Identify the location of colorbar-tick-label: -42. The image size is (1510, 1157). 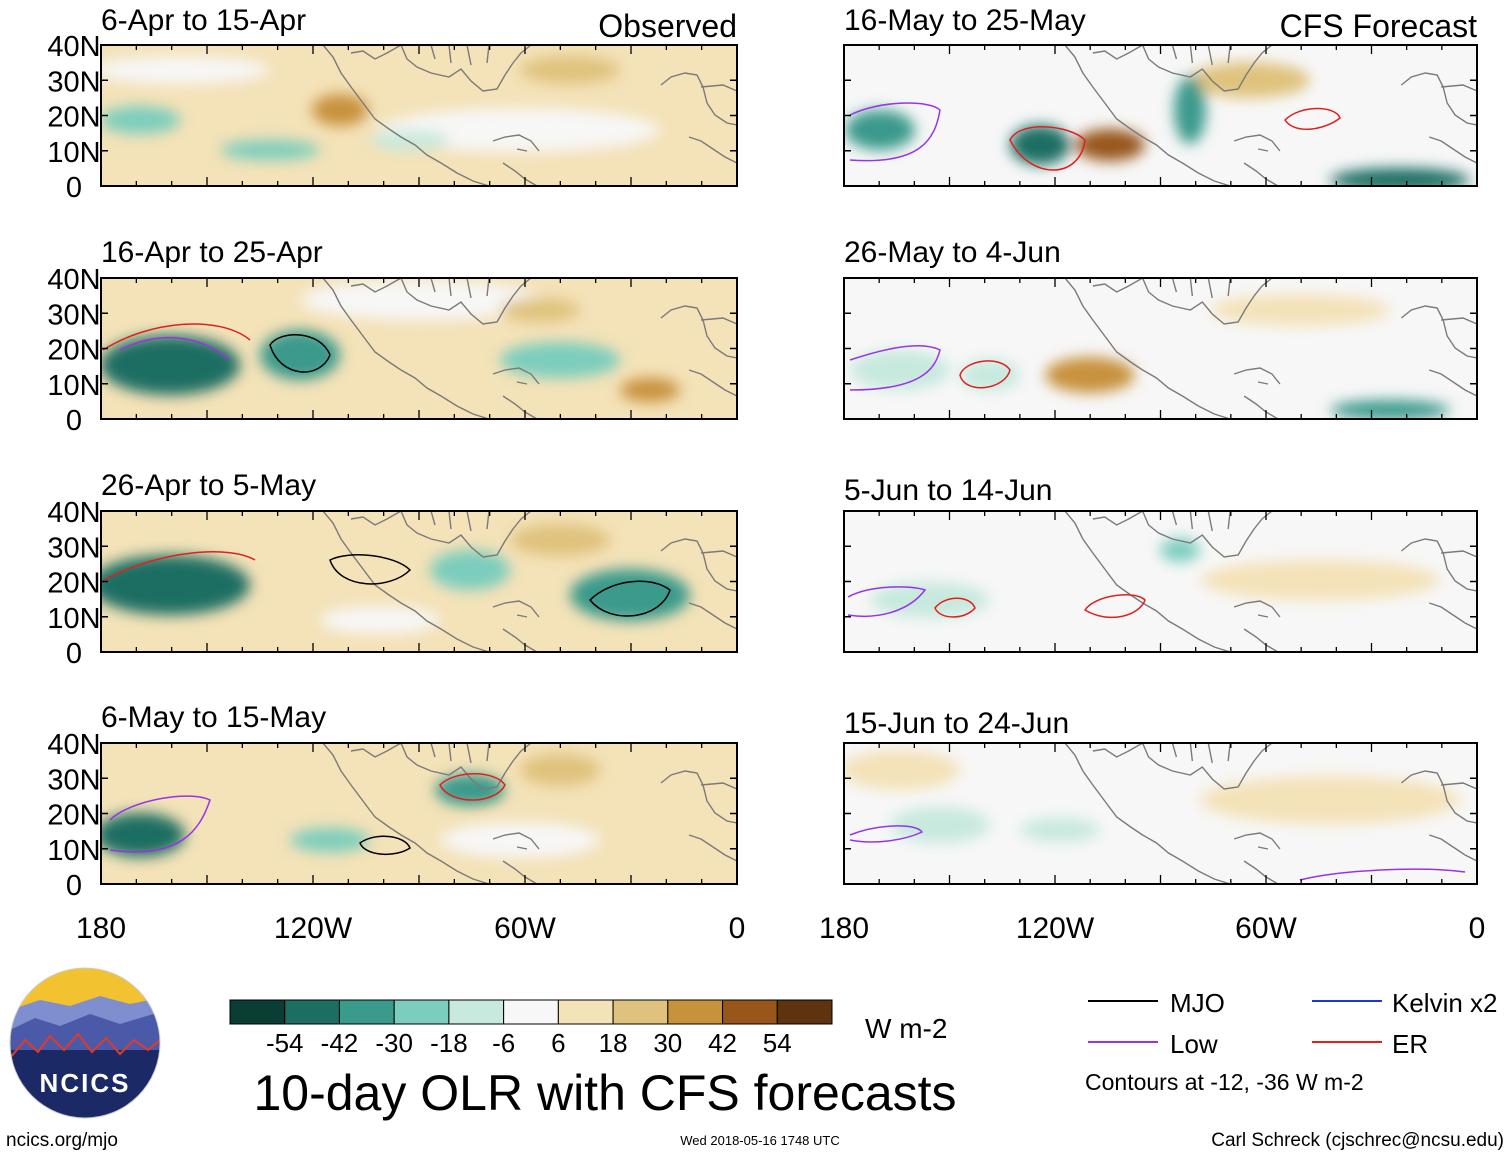
(340, 1043).